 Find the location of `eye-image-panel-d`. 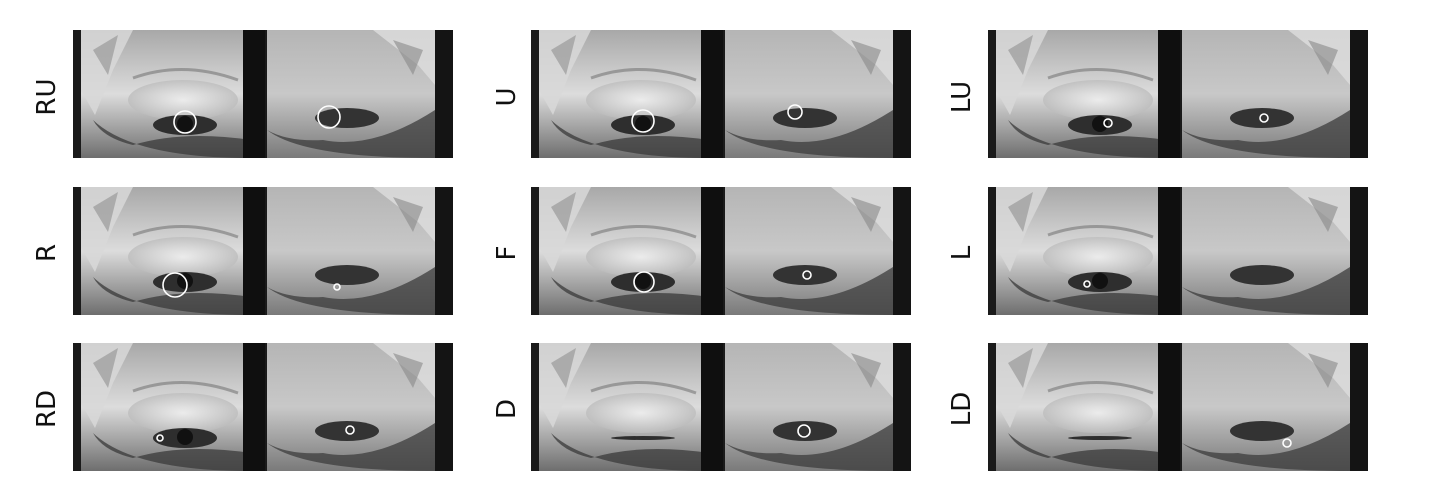

eye-image-panel-d is located at coordinates (721, 407).